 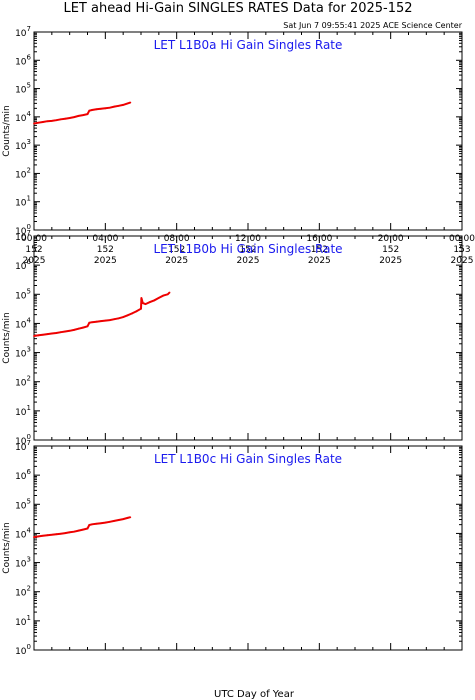 I want to click on y-tick-label: 10⁷, so click(x=23, y=32).